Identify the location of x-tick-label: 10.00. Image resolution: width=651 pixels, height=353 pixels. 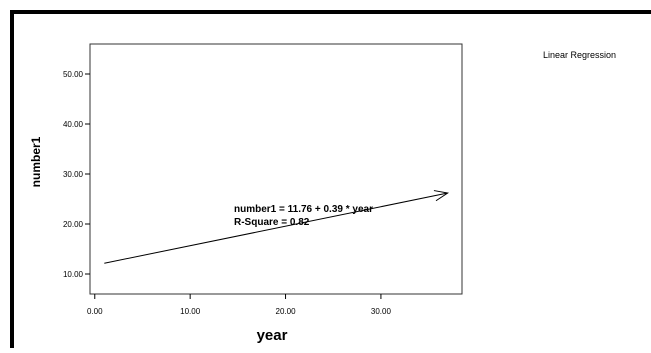
(190, 311).